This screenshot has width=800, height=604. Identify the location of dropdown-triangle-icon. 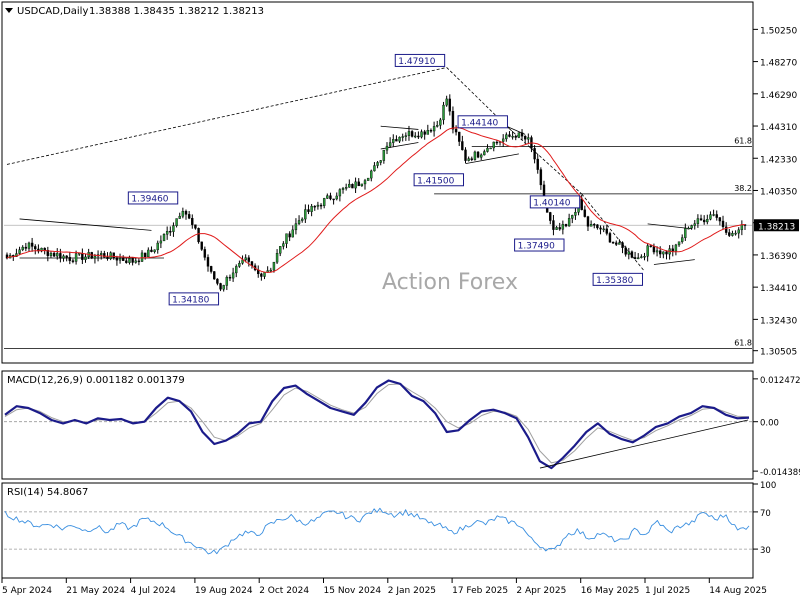
(9, 10).